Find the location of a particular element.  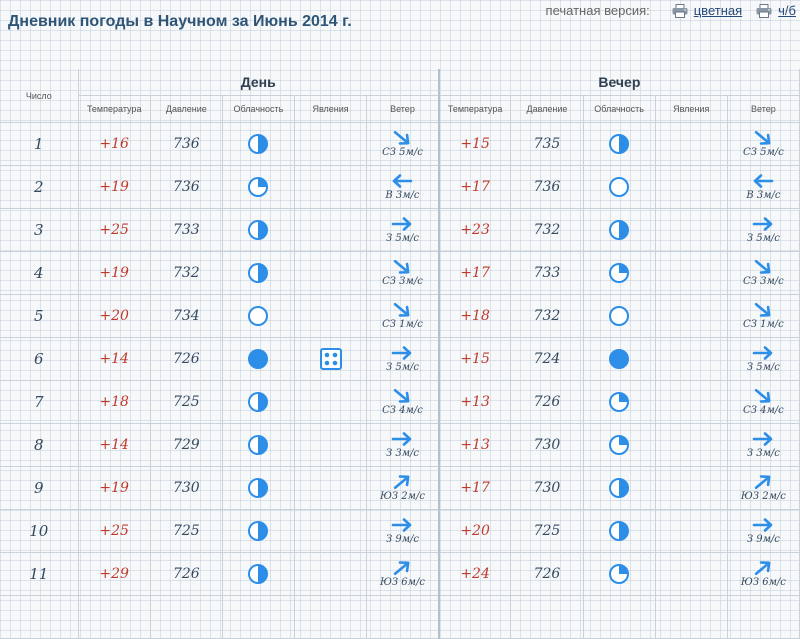

temperature-cell: +17 is located at coordinates (475, 488).